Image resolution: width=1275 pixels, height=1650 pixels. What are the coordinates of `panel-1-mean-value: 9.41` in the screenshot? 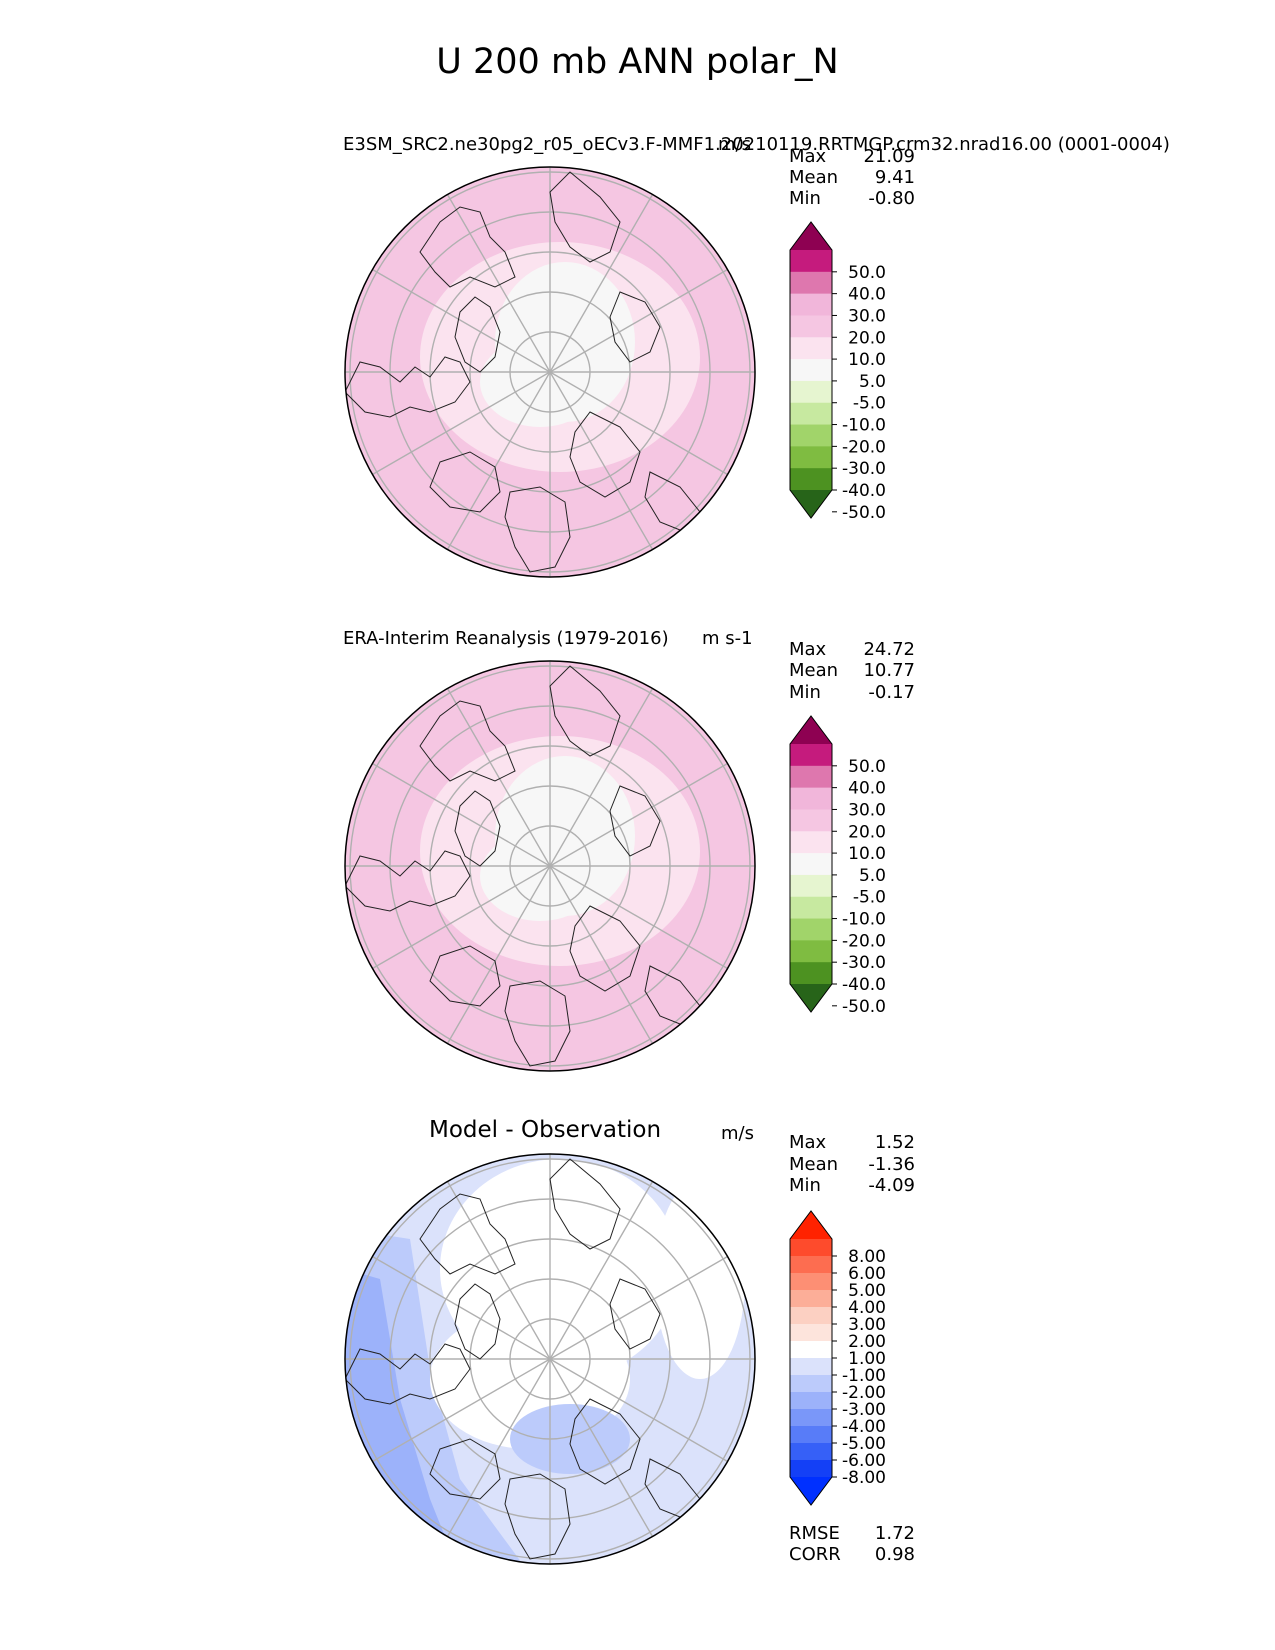 It's located at (894, 177).